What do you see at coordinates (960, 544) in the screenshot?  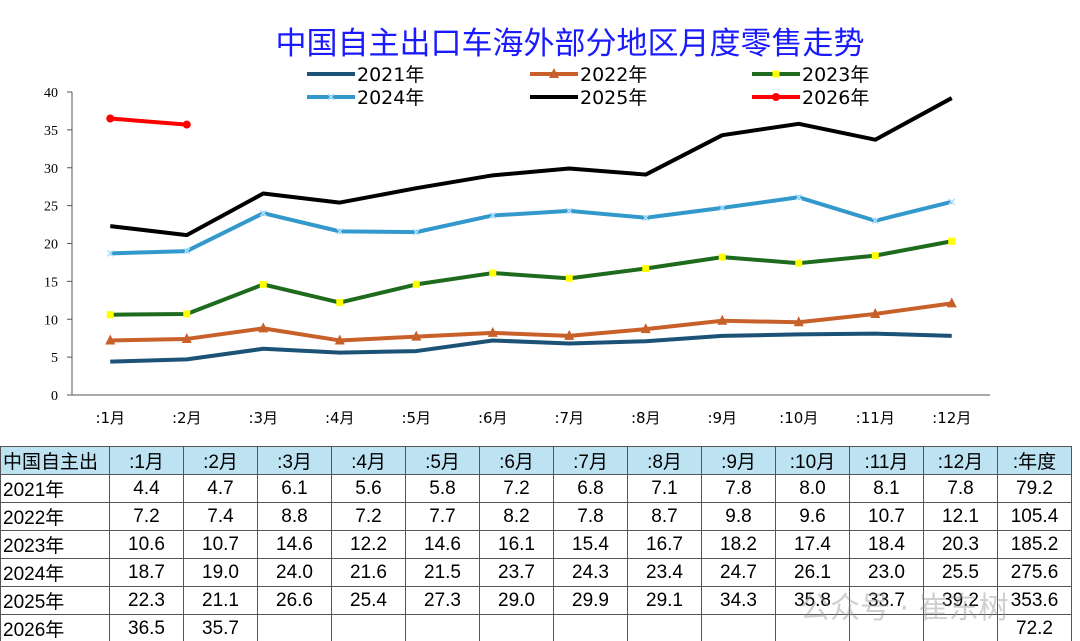 I see `table-cell: 20.3` at bounding box center [960, 544].